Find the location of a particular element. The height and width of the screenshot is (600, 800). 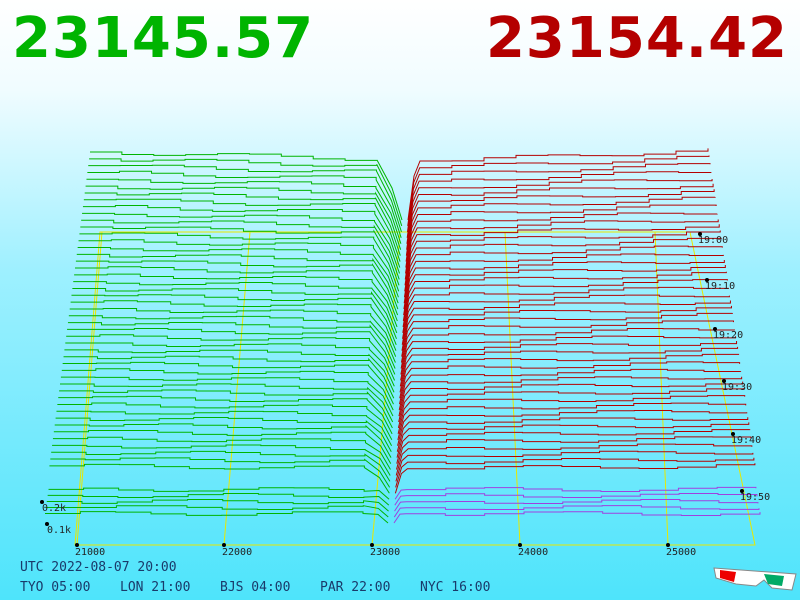

price-tick-label: 21000 is located at coordinates (90, 552).